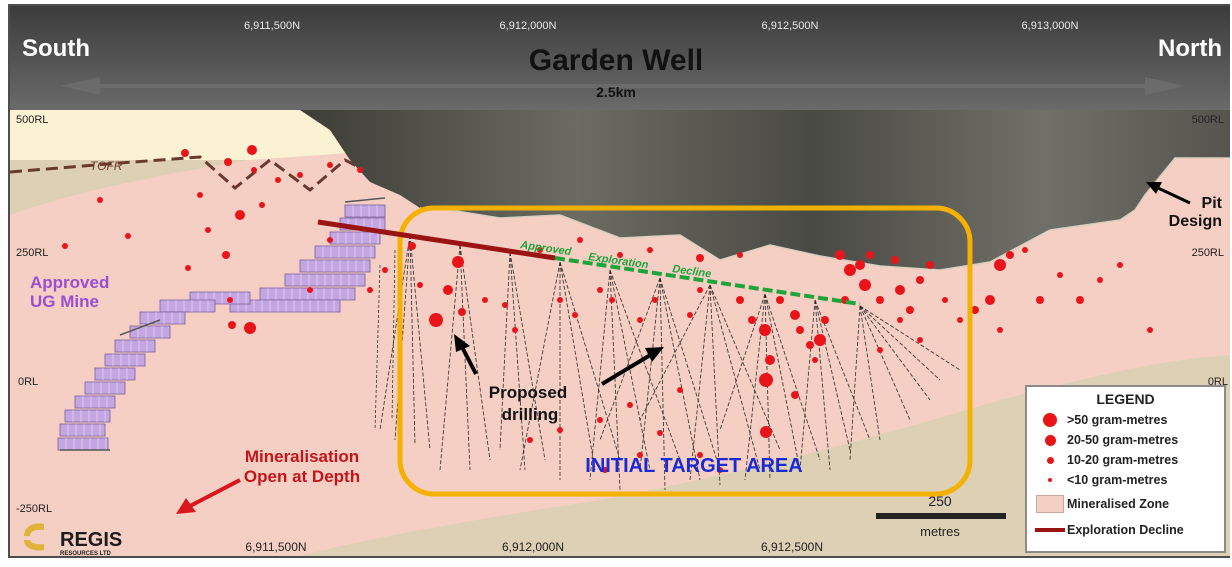 The width and height of the screenshot is (1232, 567). Describe the element at coordinates (221, 324) in the screenshot. I see `ug-mine-blocks` at that location.